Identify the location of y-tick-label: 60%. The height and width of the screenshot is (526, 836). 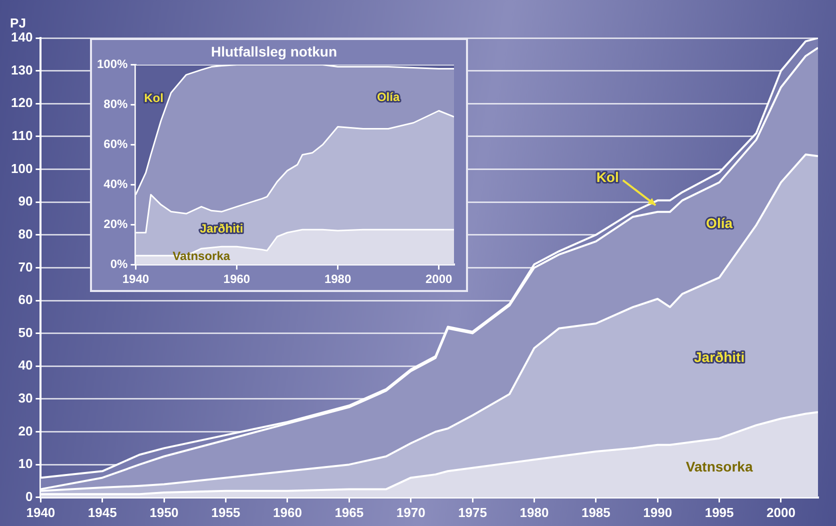
(116, 144).